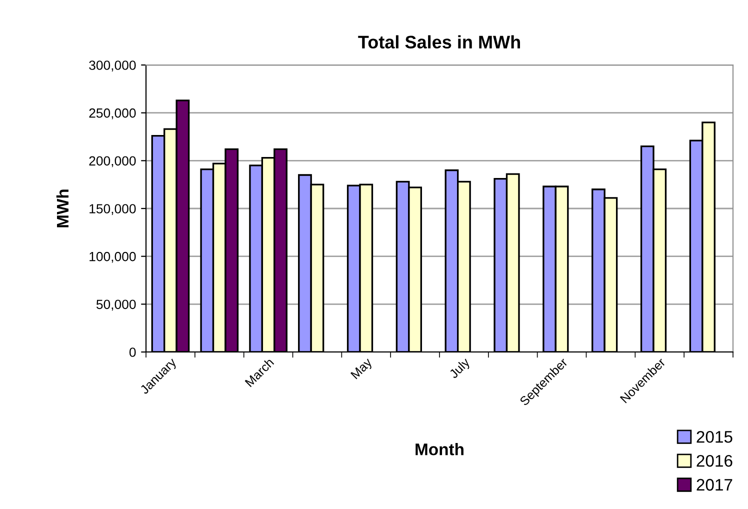 This screenshot has height=509, width=748. Describe the element at coordinates (116, 305) in the screenshot. I see `y-tick-label: 50,000` at that location.